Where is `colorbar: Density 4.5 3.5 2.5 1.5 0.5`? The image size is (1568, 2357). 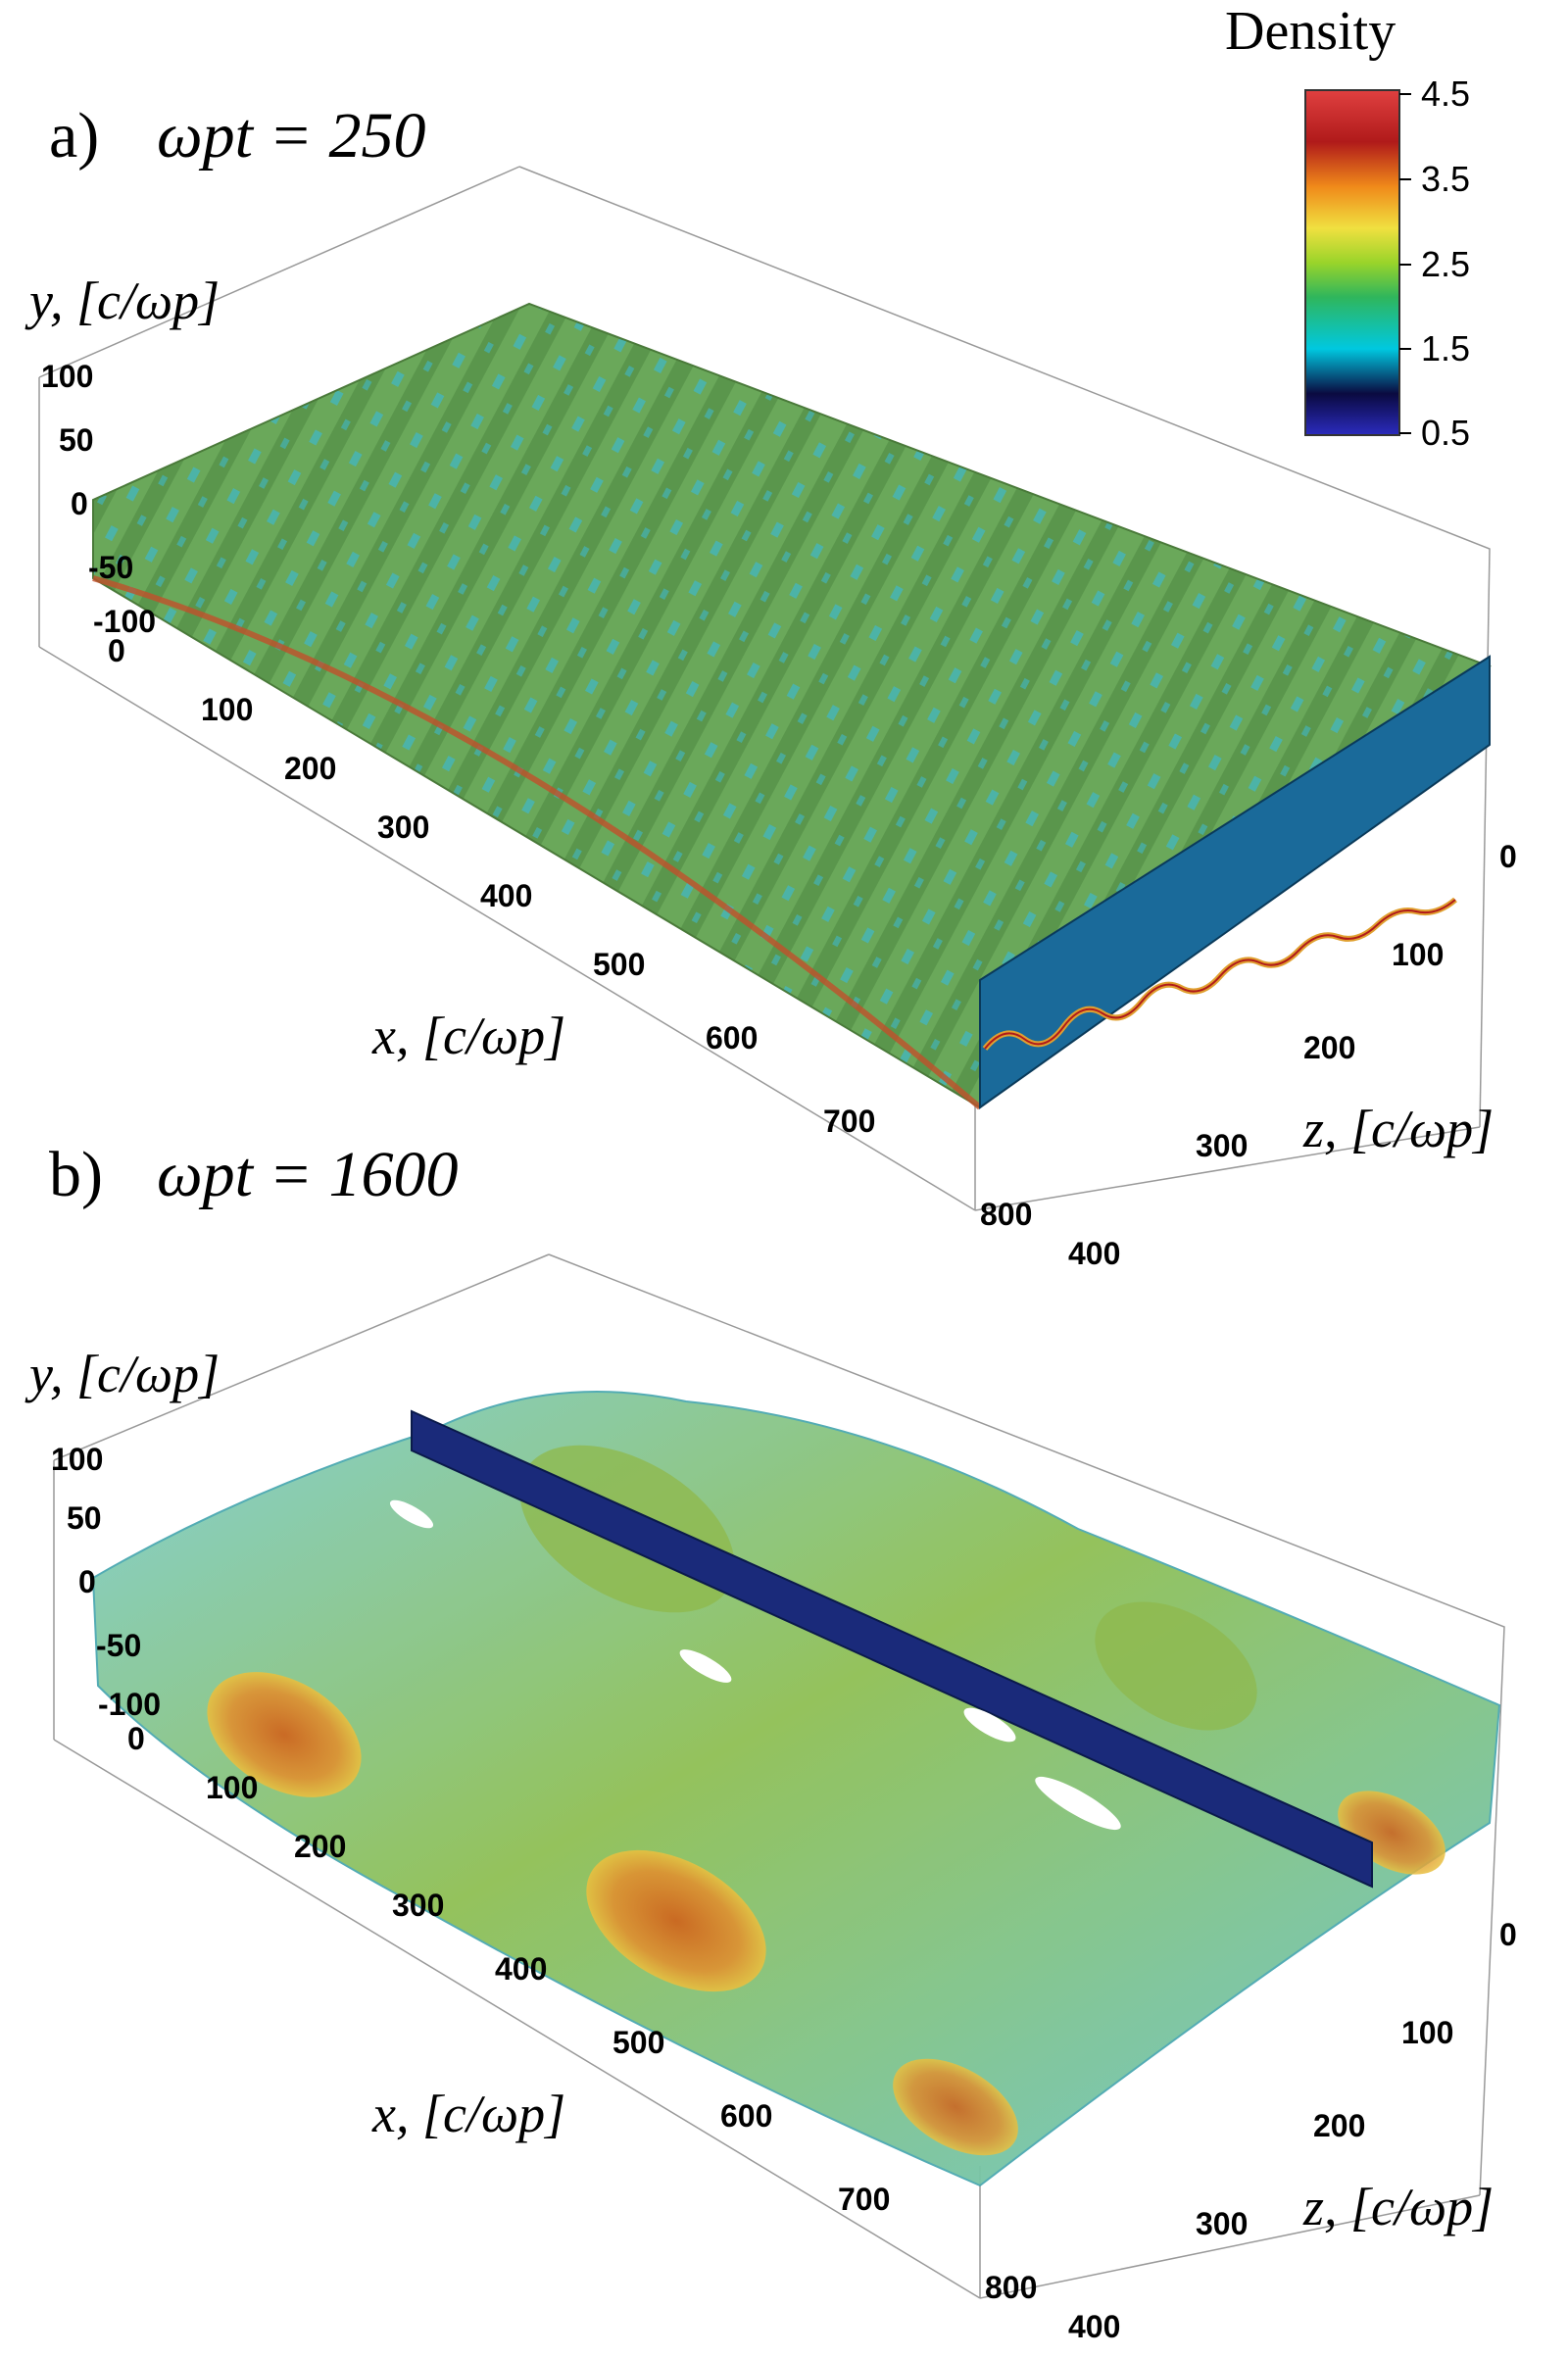
colorbar: Density 4.5 3.5 2.5 1.5 0.5 is located at coordinates (1347, 227).